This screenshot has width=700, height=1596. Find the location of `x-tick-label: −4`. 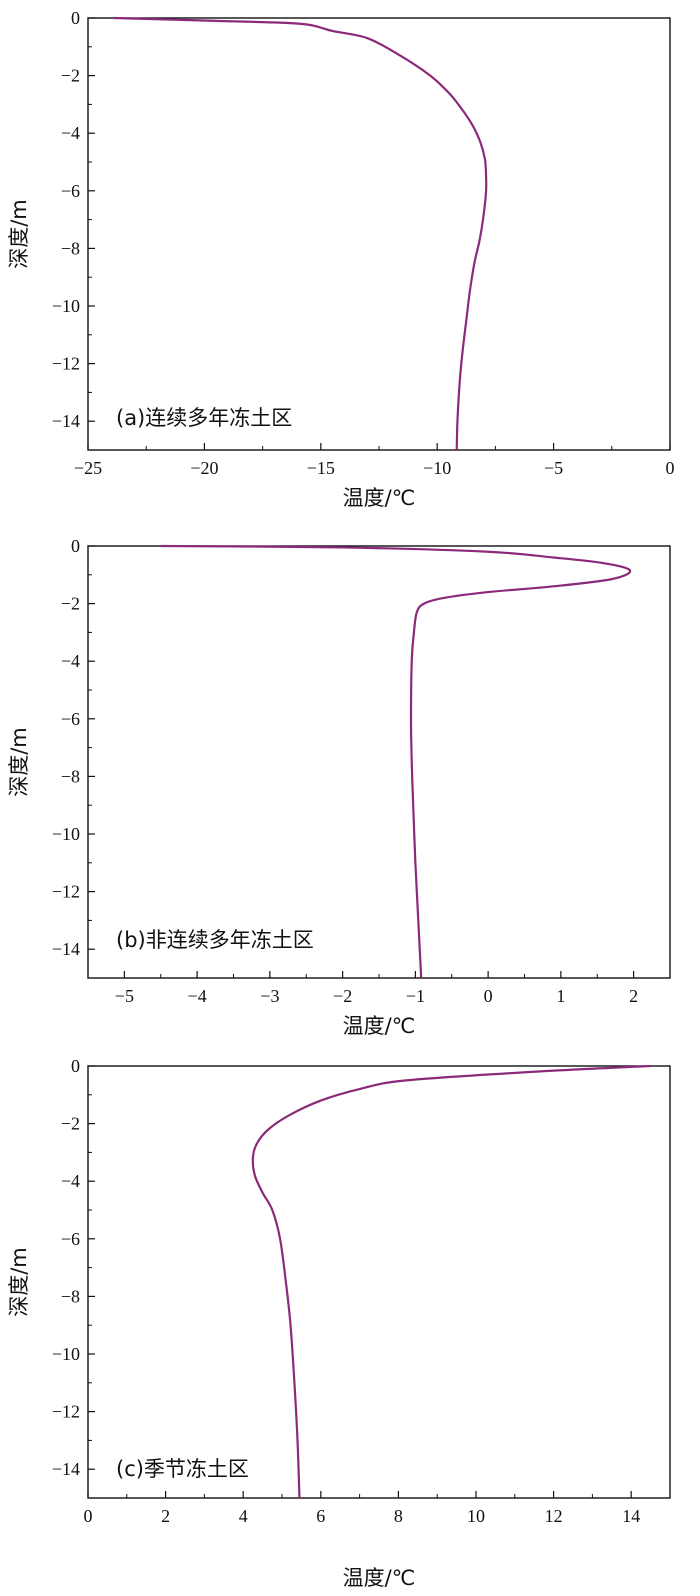

x-tick-label: −4 is located at coordinates (197, 996).